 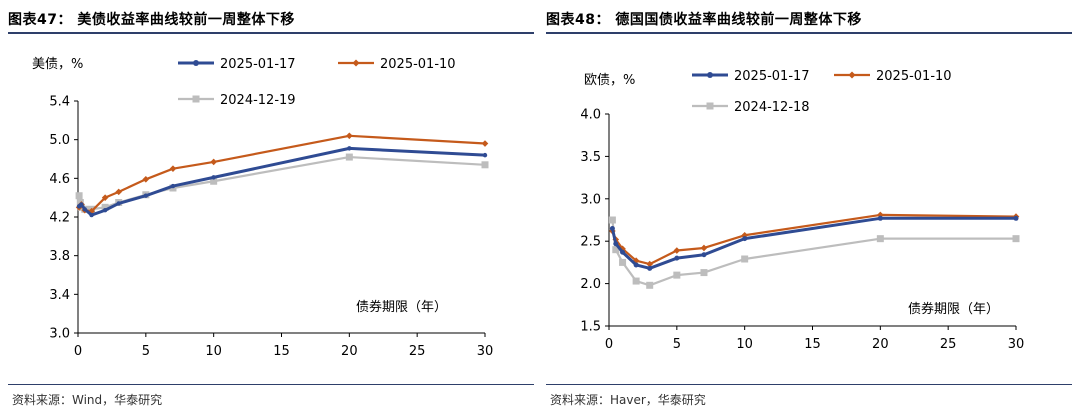 What do you see at coordinates (590, 199) in the screenshot?
I see `y-tick-label: 3.0` at bounding box center [590, 199].